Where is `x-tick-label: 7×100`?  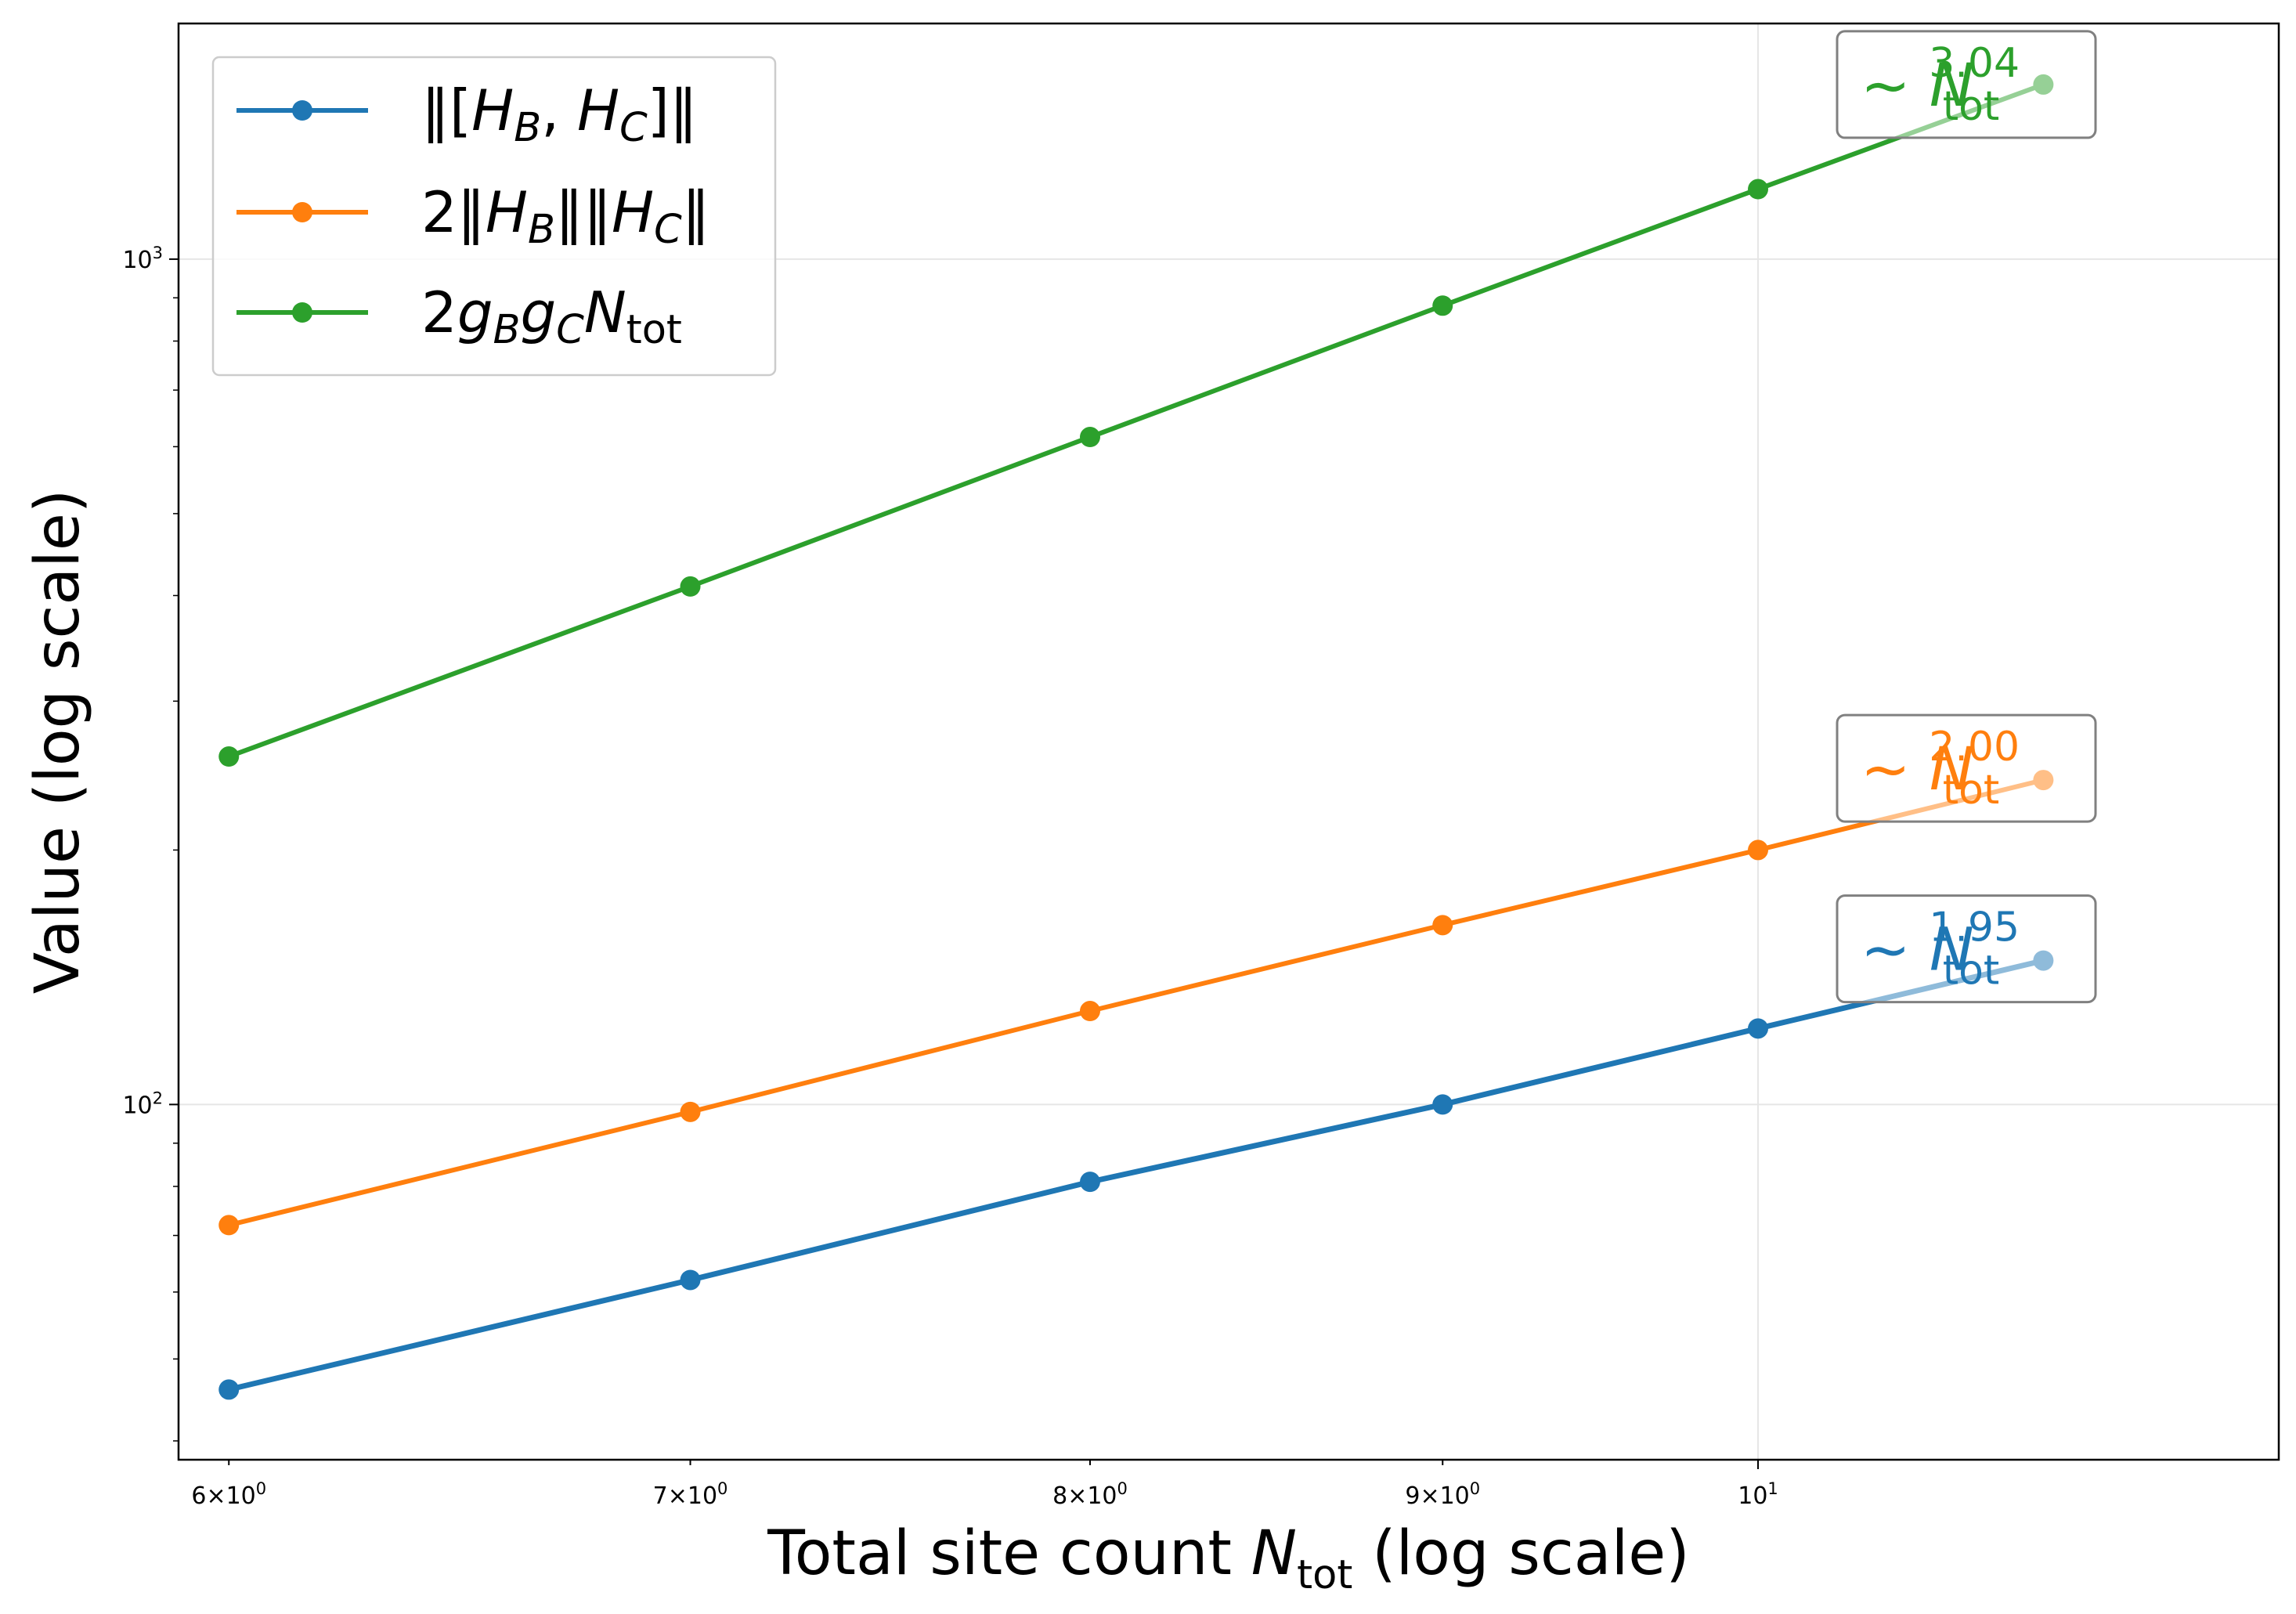 x-tick-label: 7×100 is located at coordinates (690, 1494).